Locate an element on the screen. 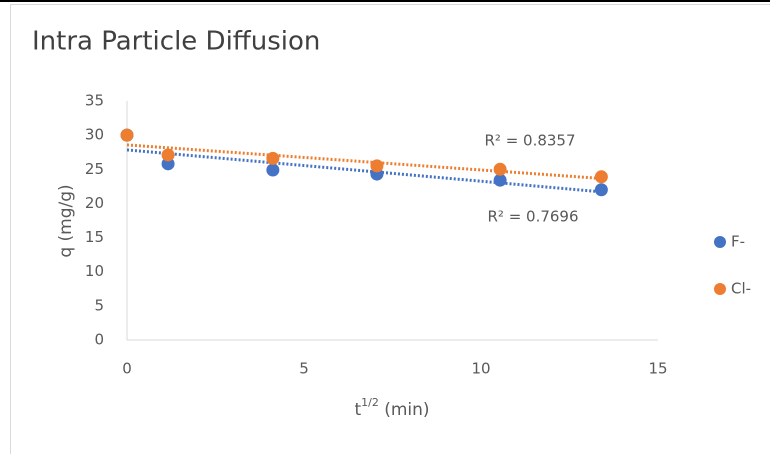 The image size is (770, 454). y-tick-label: 0 is located at coordinates (99, 340).